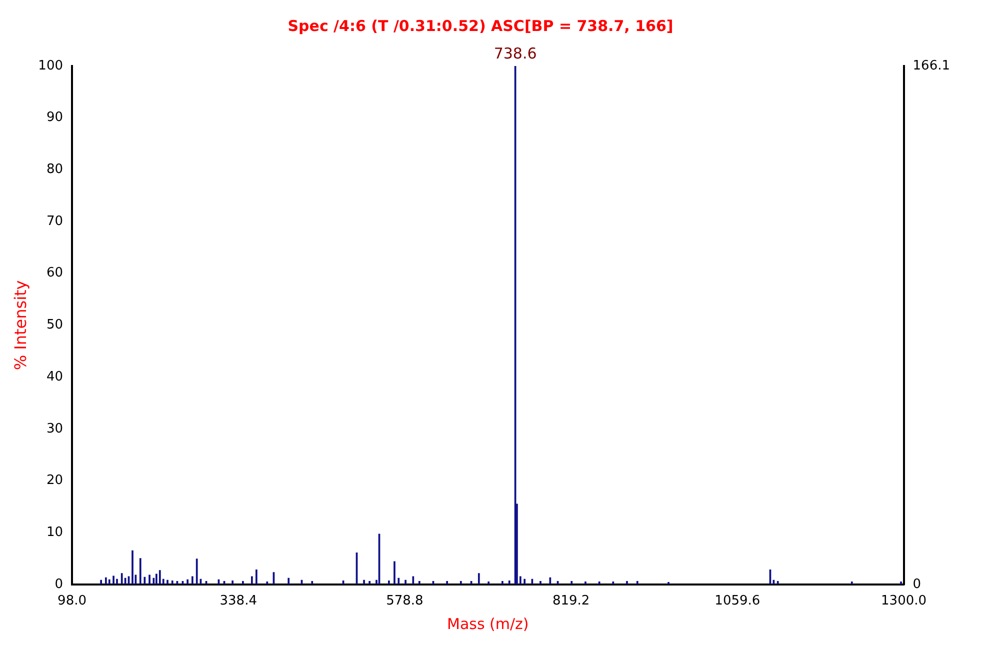 The image size is (981, 646). Describe the element at coordinates (55, 376) in the screenshot. I see `y-tick-label: 40` at that location.